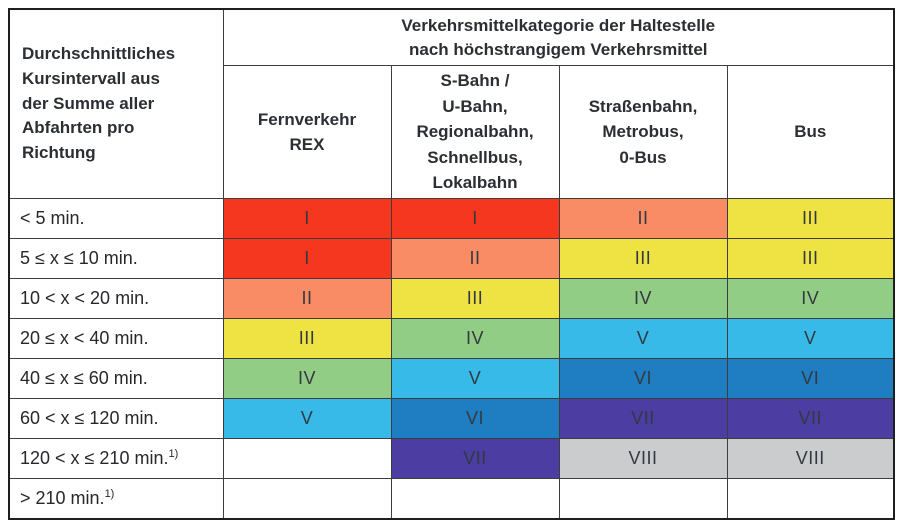  I want to click on row-label: 10 < x < 20 min., so click(116, 298).